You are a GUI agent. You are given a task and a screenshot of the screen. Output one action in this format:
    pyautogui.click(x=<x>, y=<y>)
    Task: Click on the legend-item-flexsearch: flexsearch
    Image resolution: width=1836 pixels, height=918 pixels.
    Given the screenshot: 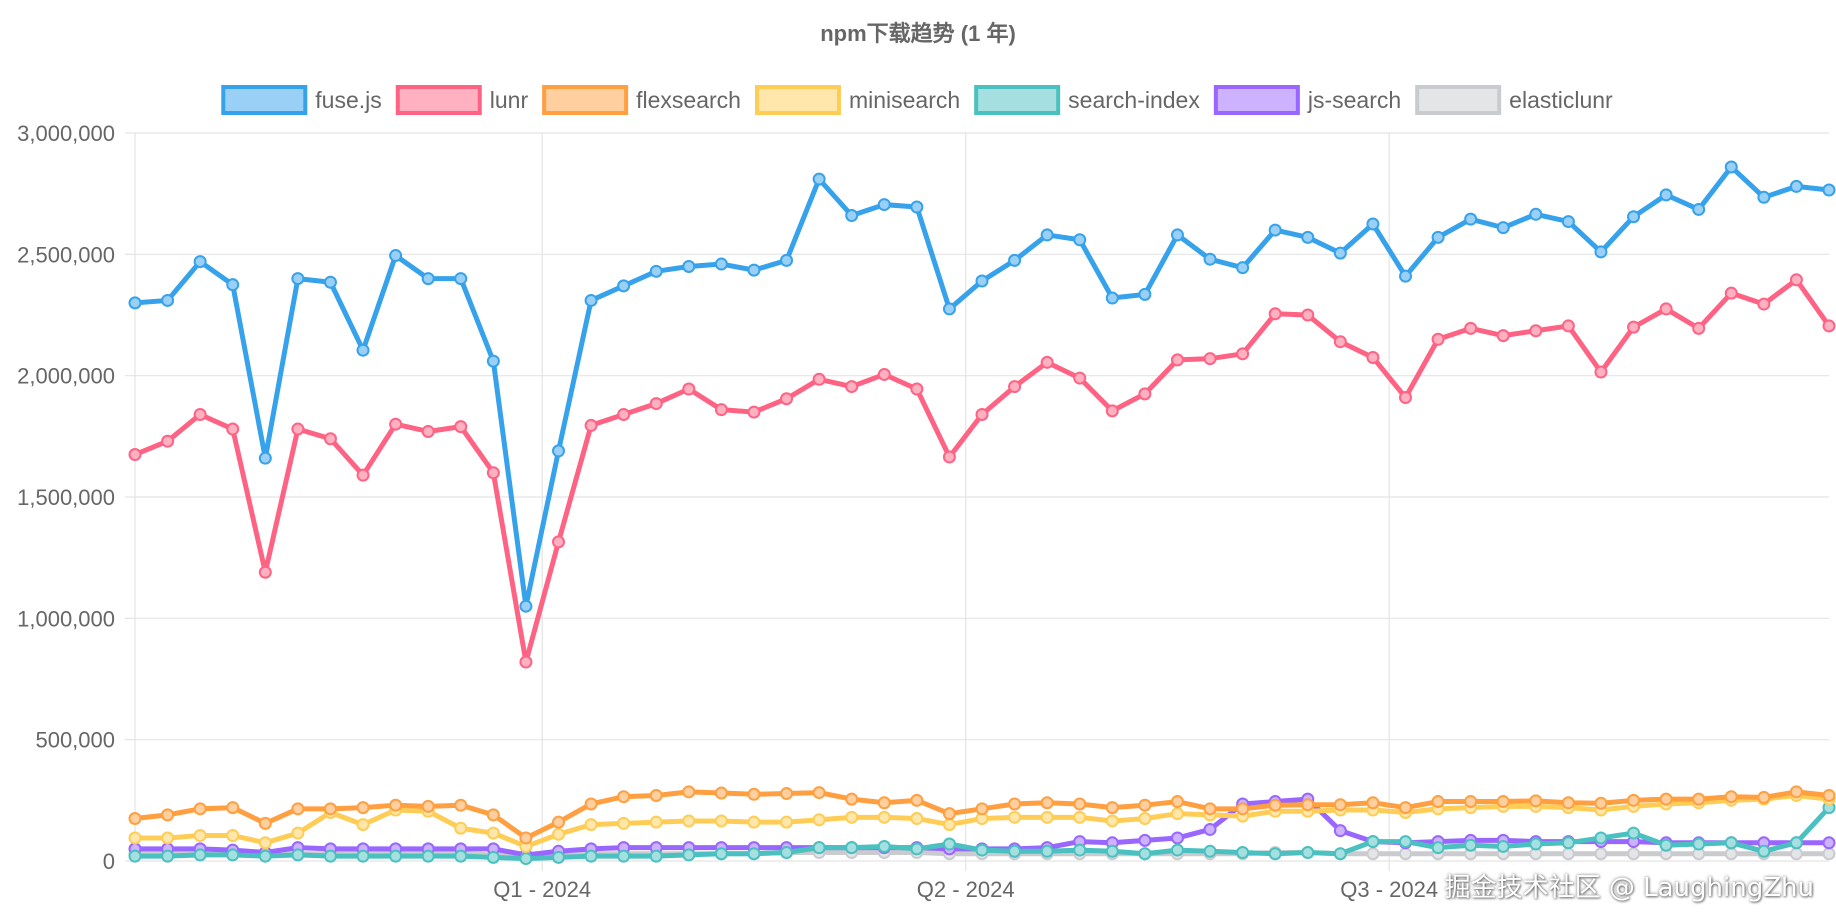 What is the action you would take?
    pyautogui.click(x=641, y=100)
    